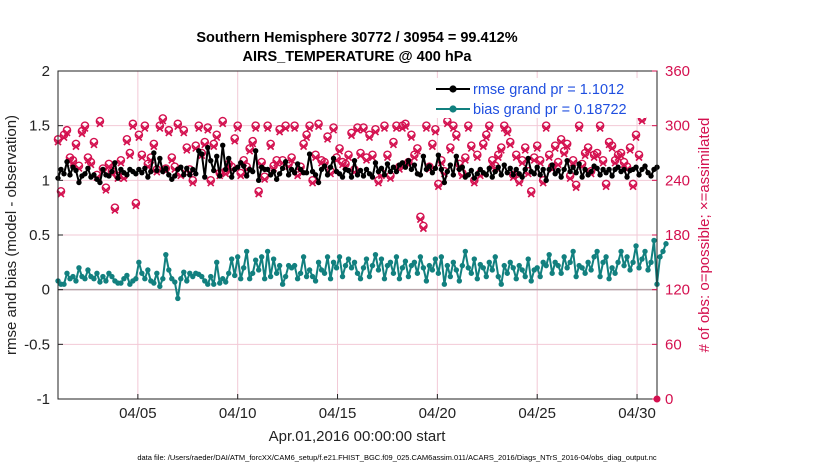  Describe the element at coordinates (43, 399) in the screenshot. I see `y-tick-label-left: -1` at that location.